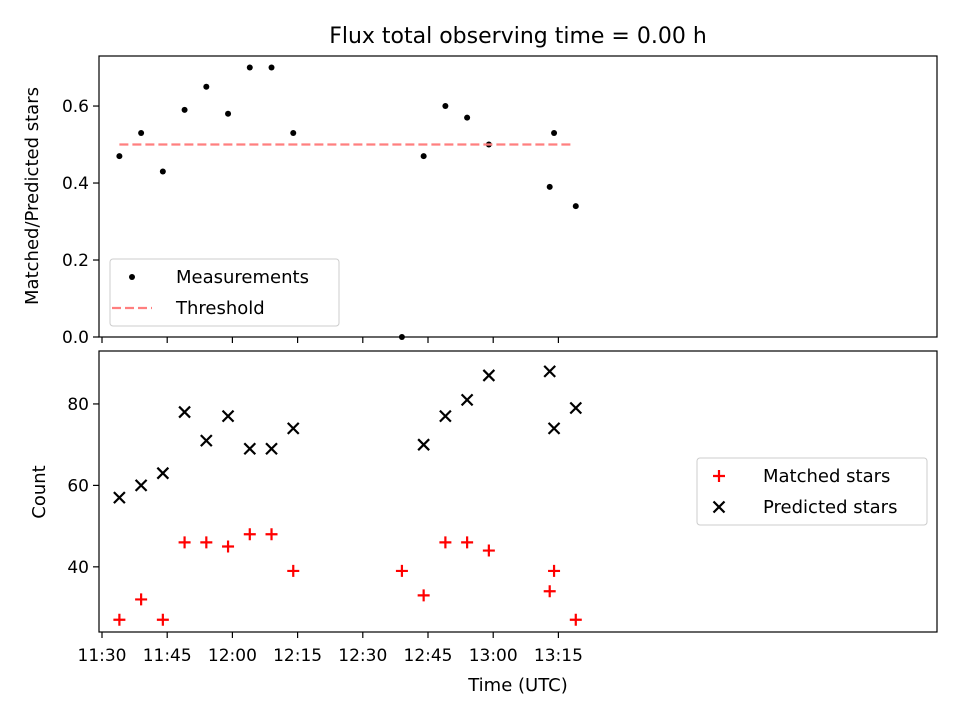  What do you see at coordinates (242, 277) in the screenshot?
I see `legend-label: Measurements` at bounding box center [242, 277].